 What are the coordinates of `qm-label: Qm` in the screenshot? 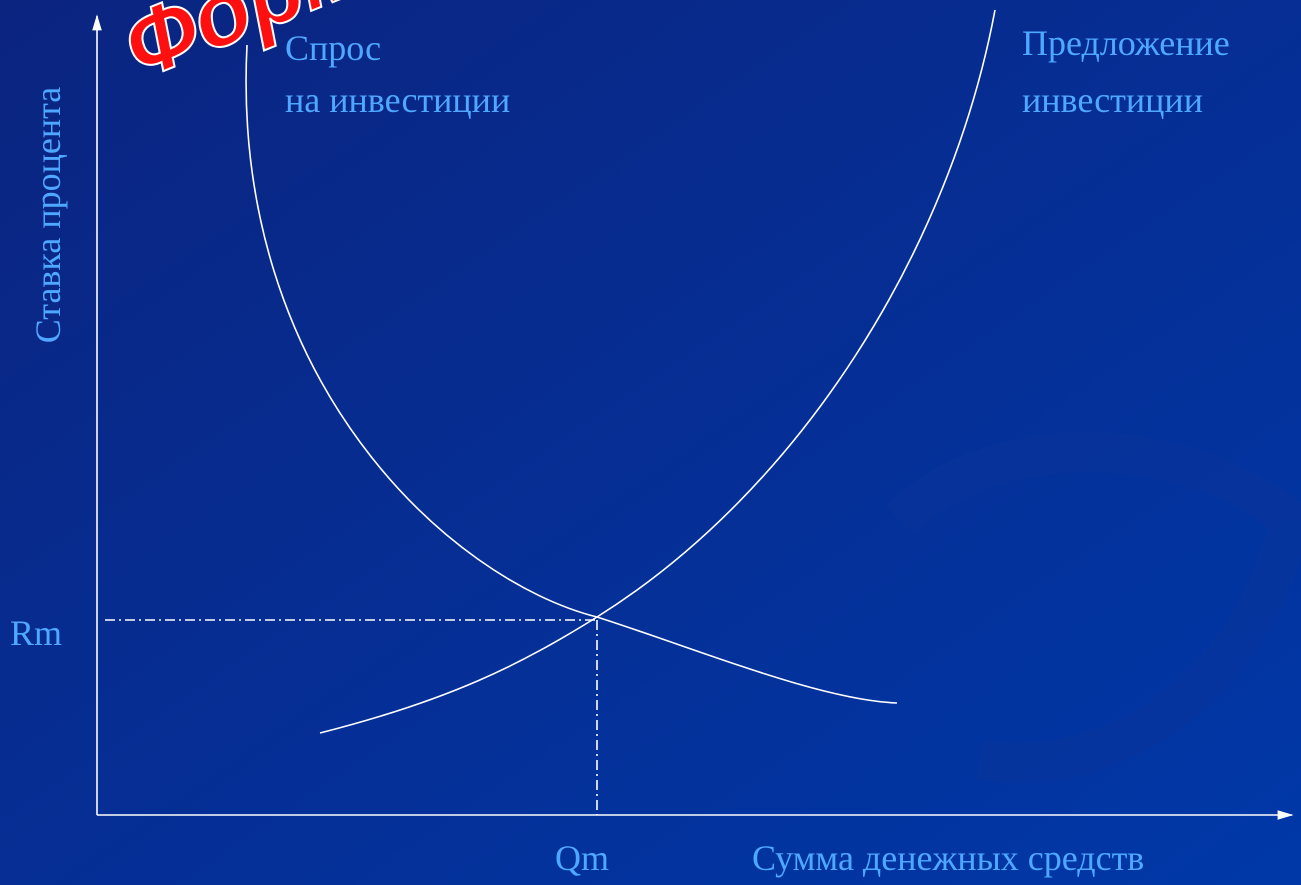 It's located at (582, 858).